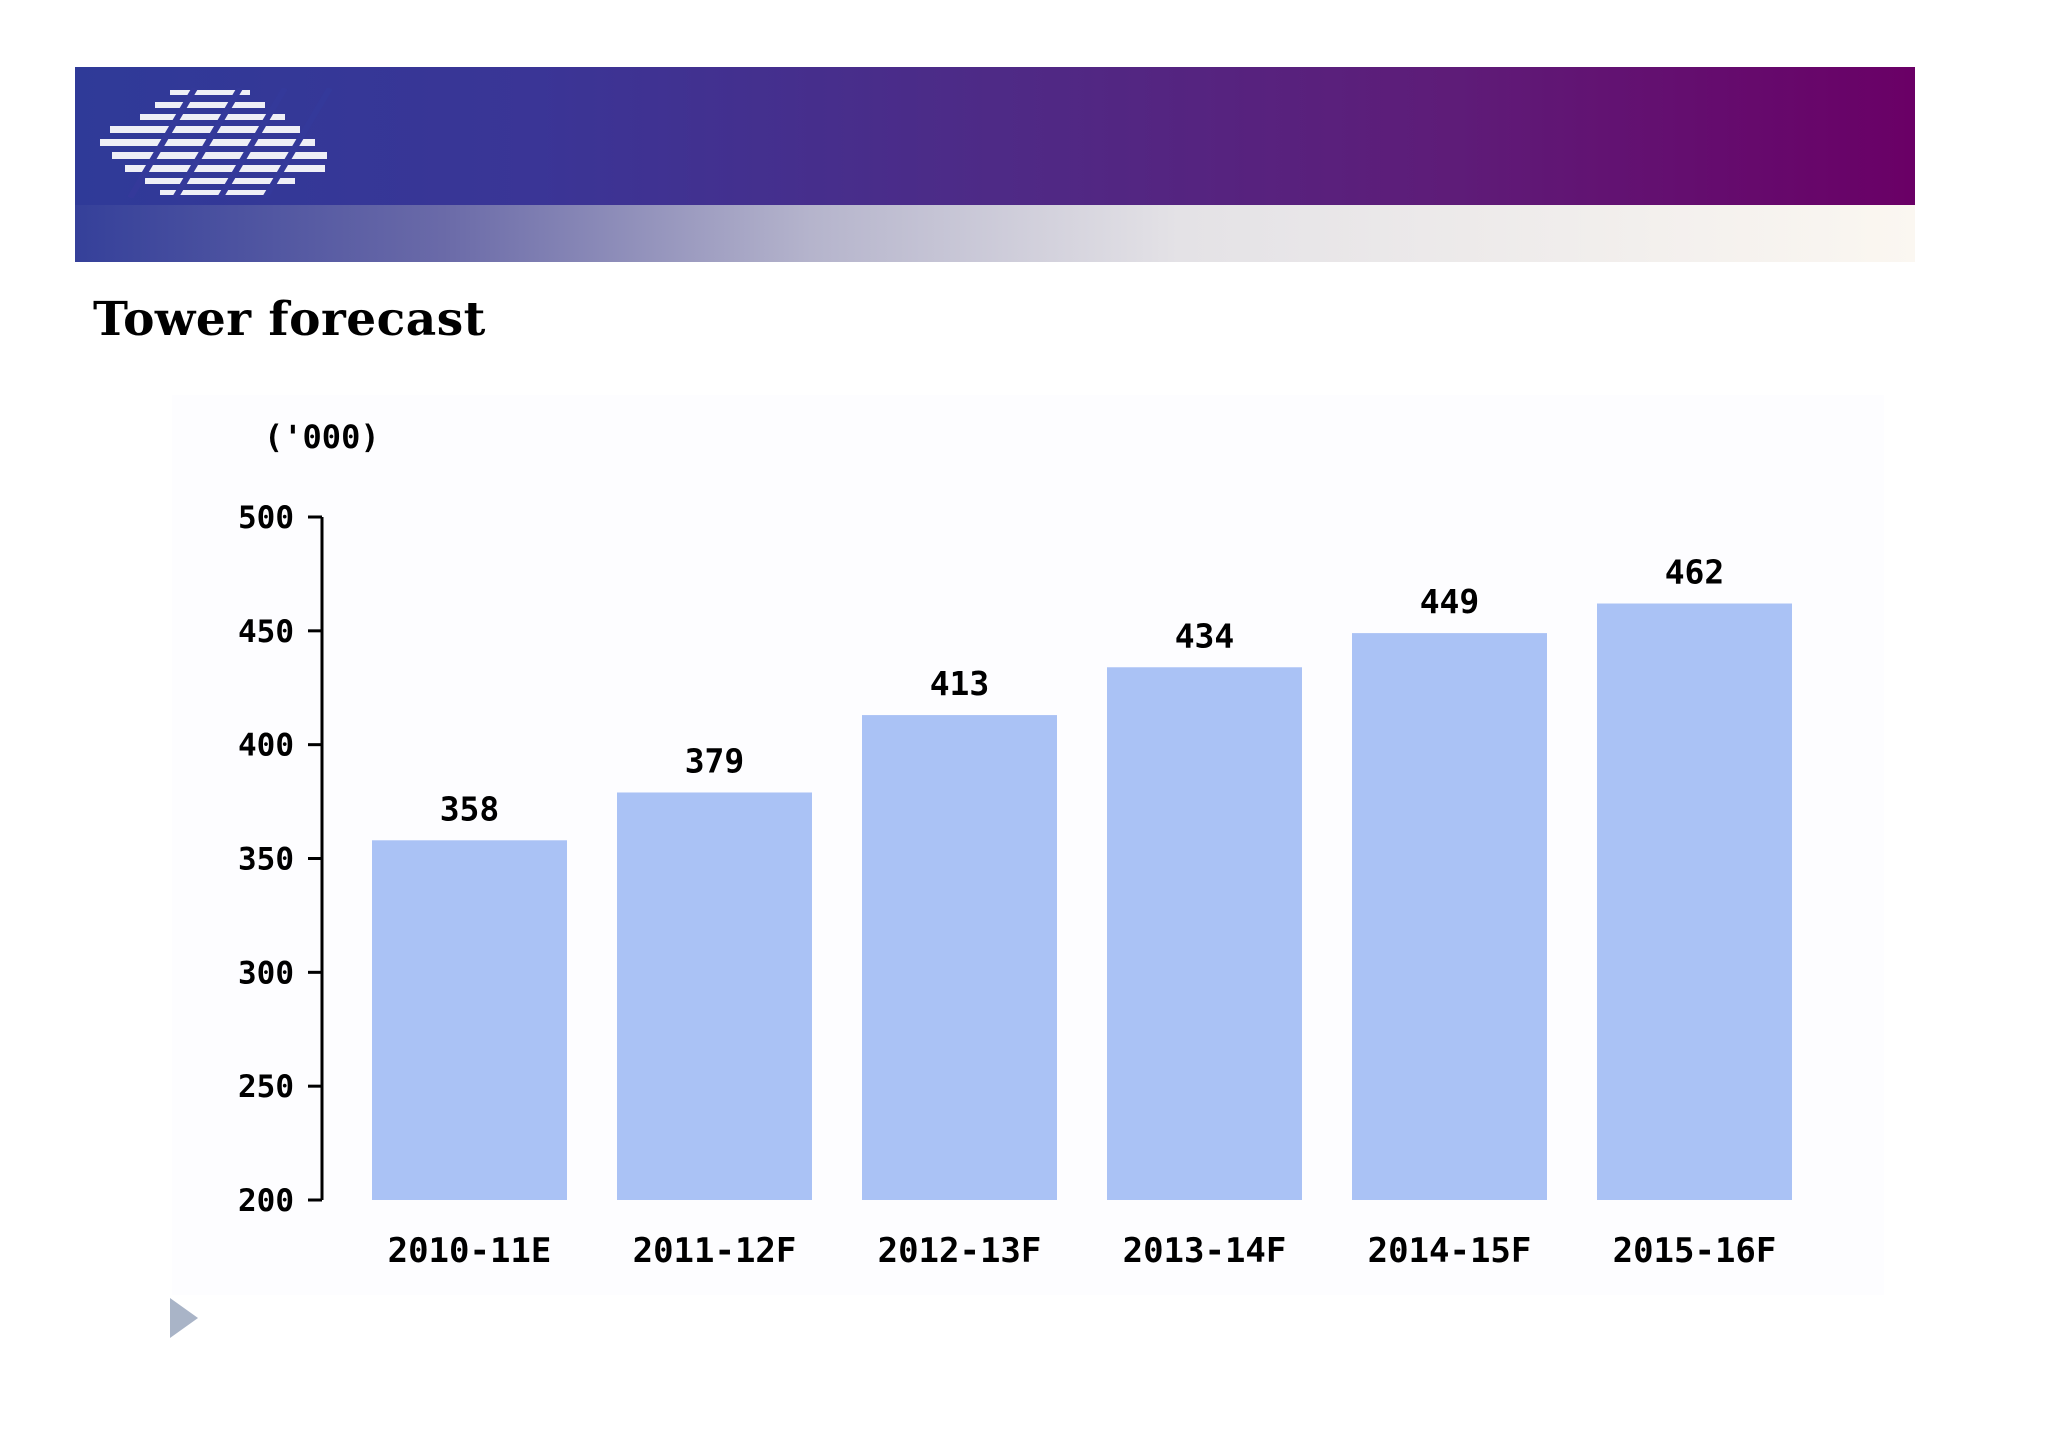  What do you see at coordinates (266, 860) in the screenshot?
I see `y-tick-label: 350` at bounding box center [266, 860].